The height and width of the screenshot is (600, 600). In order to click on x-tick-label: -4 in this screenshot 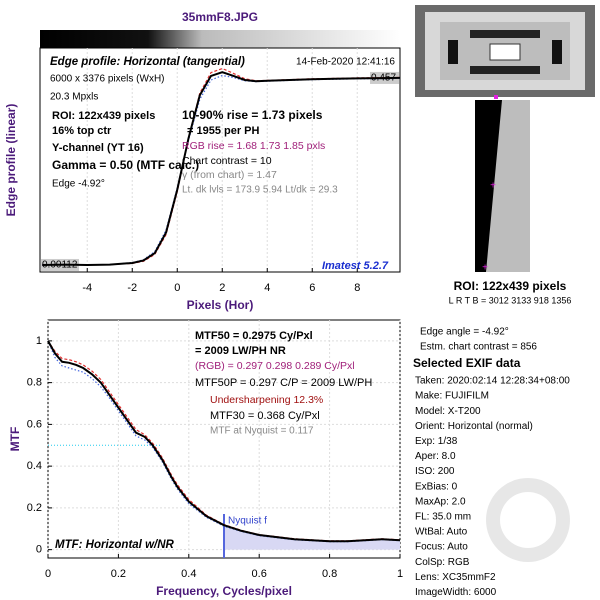, I will do `click(87, 288)`.